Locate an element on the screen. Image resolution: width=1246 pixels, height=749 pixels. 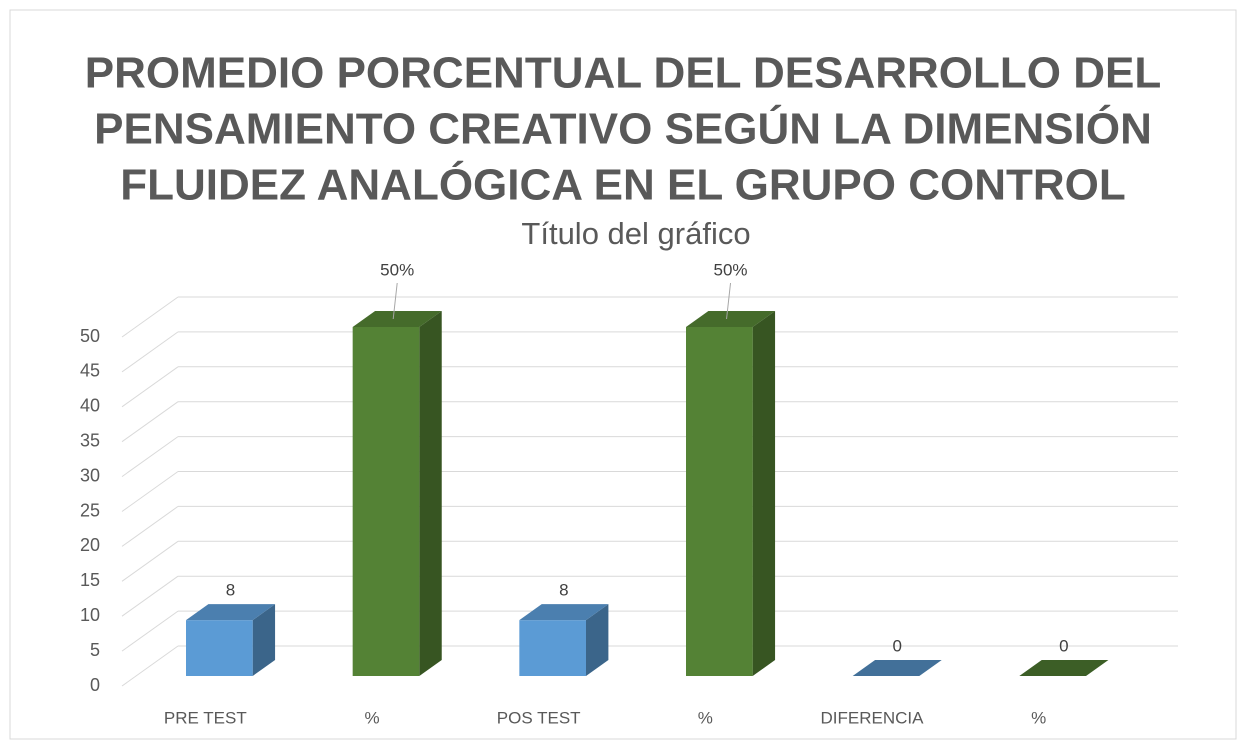
x-tick-label: DIFERENCIA is located at coordinates (873, 717).